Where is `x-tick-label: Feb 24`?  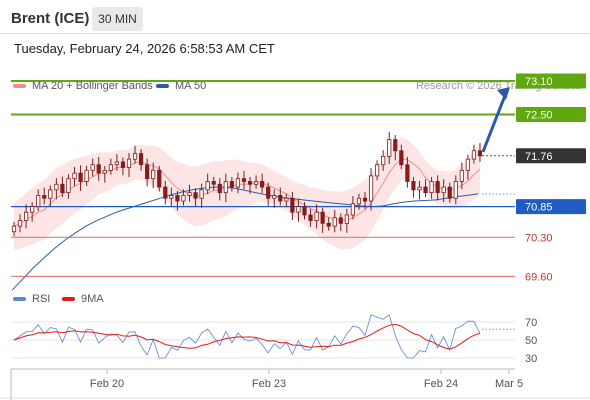 x-tick-label: Feb 24 is located at coordinates (441, 384).